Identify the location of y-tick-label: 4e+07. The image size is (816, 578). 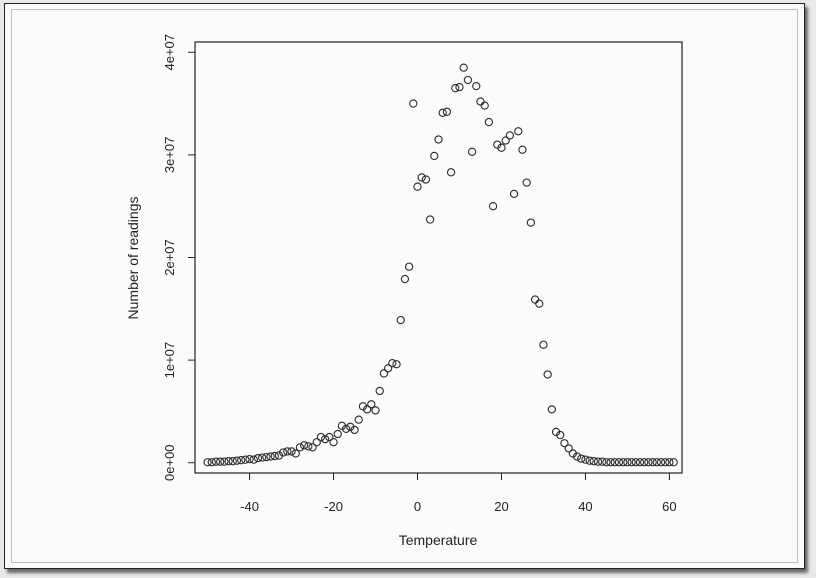
(169, 52).